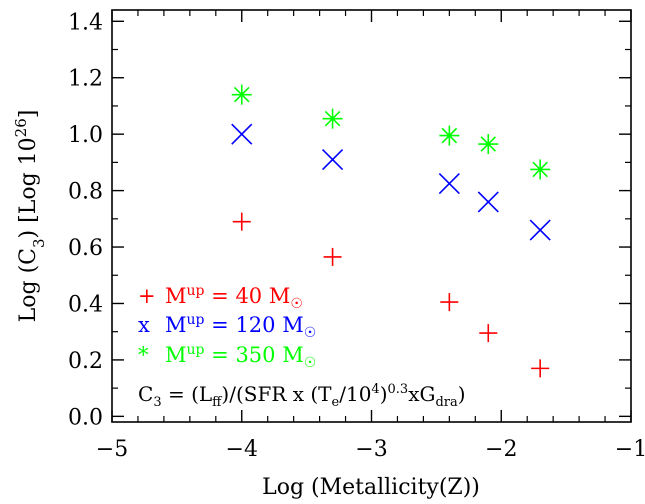 Image resolution: width=645 pixels, height=504 pixels. What do you see at coordinates (85, 79) in the screenshot?
I see `y-tick-label: 1.2` at bounding box center [85, 79].